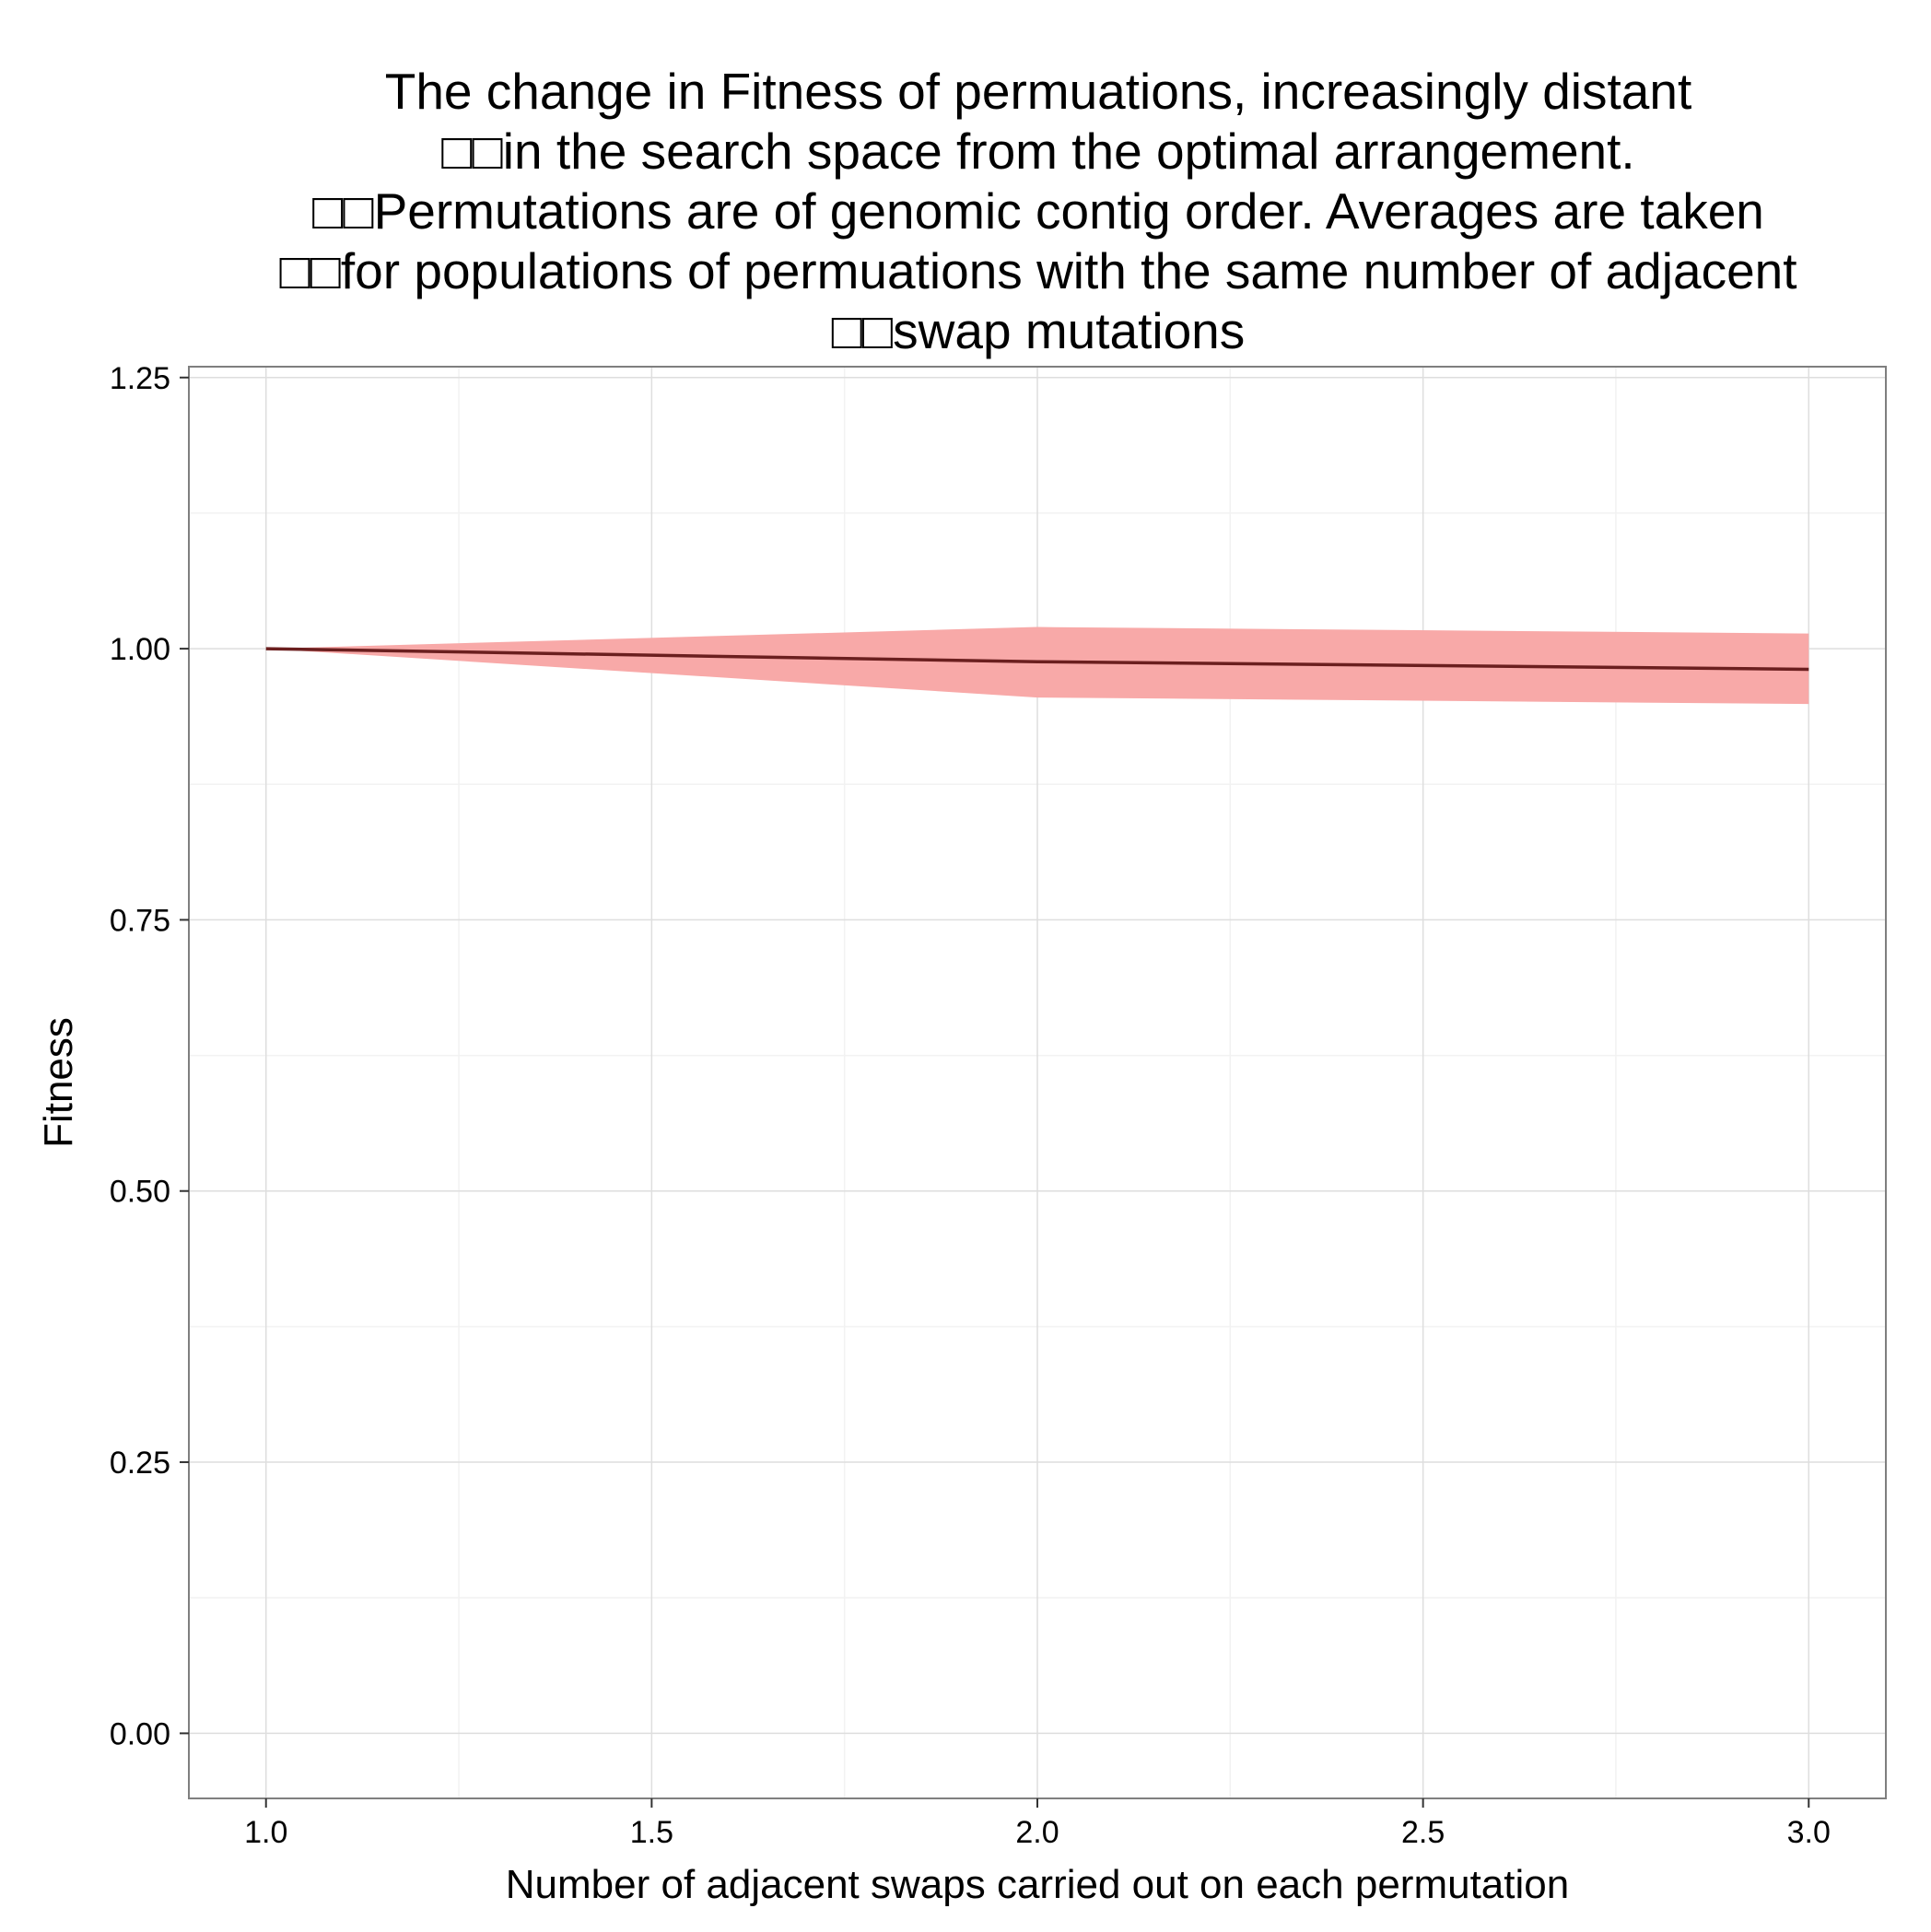 This screenshot has height=1932, width=1931. Describe the element at coordinates (1809, 1832) in the screenshot. I see `x-tick-label: 3.0` at that location.